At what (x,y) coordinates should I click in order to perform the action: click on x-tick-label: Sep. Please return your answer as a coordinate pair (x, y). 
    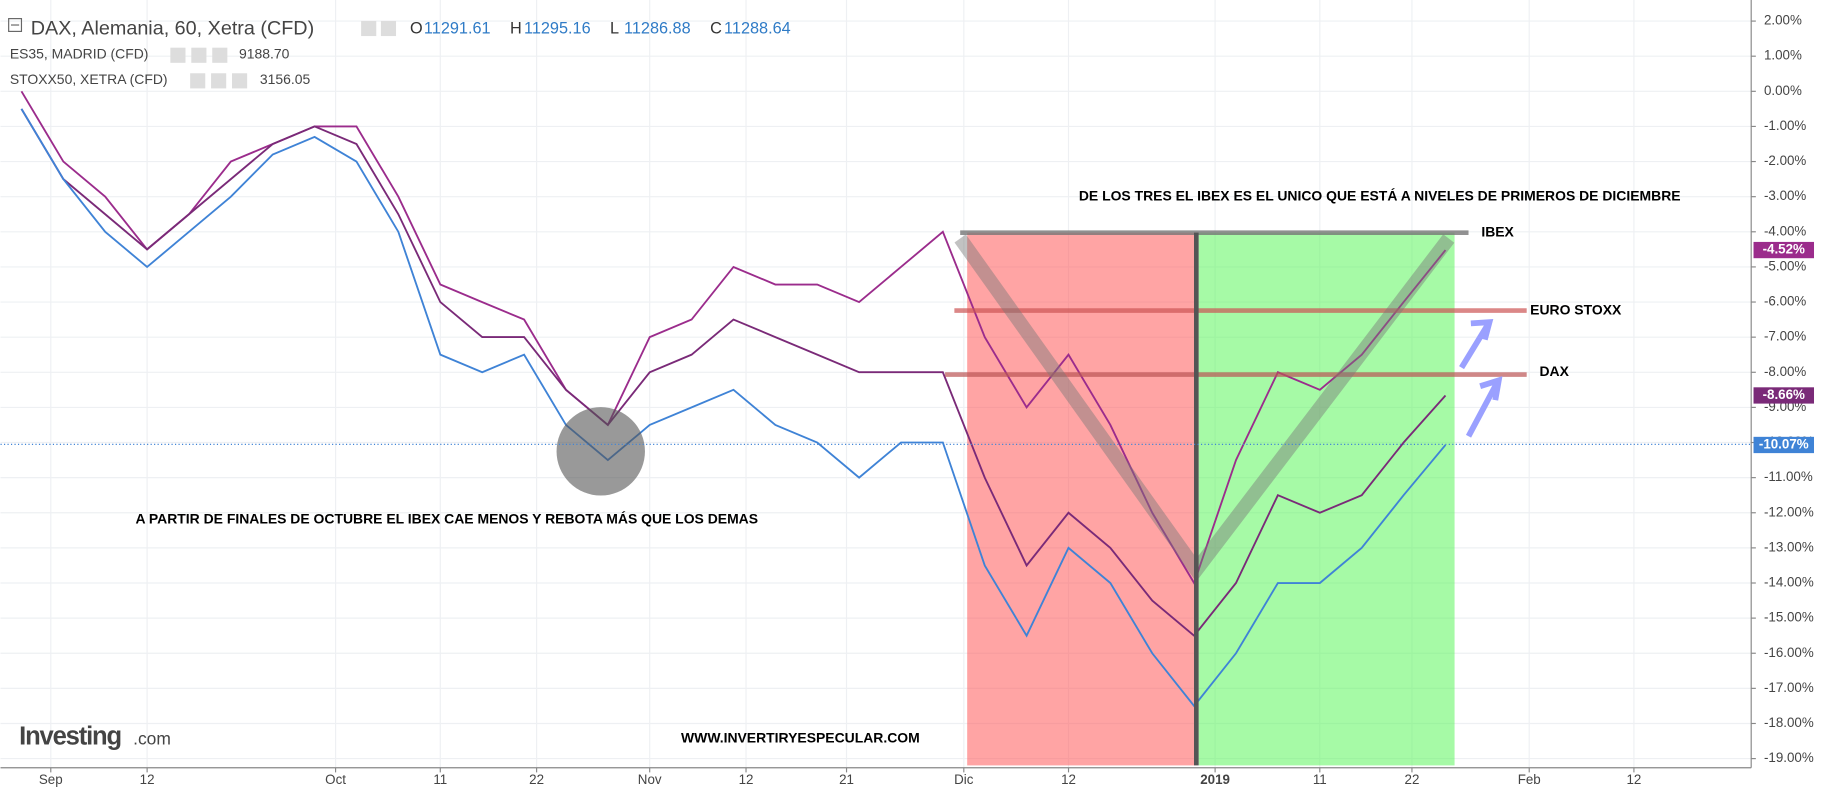
    Looking at the image, I should click on (51, 779).